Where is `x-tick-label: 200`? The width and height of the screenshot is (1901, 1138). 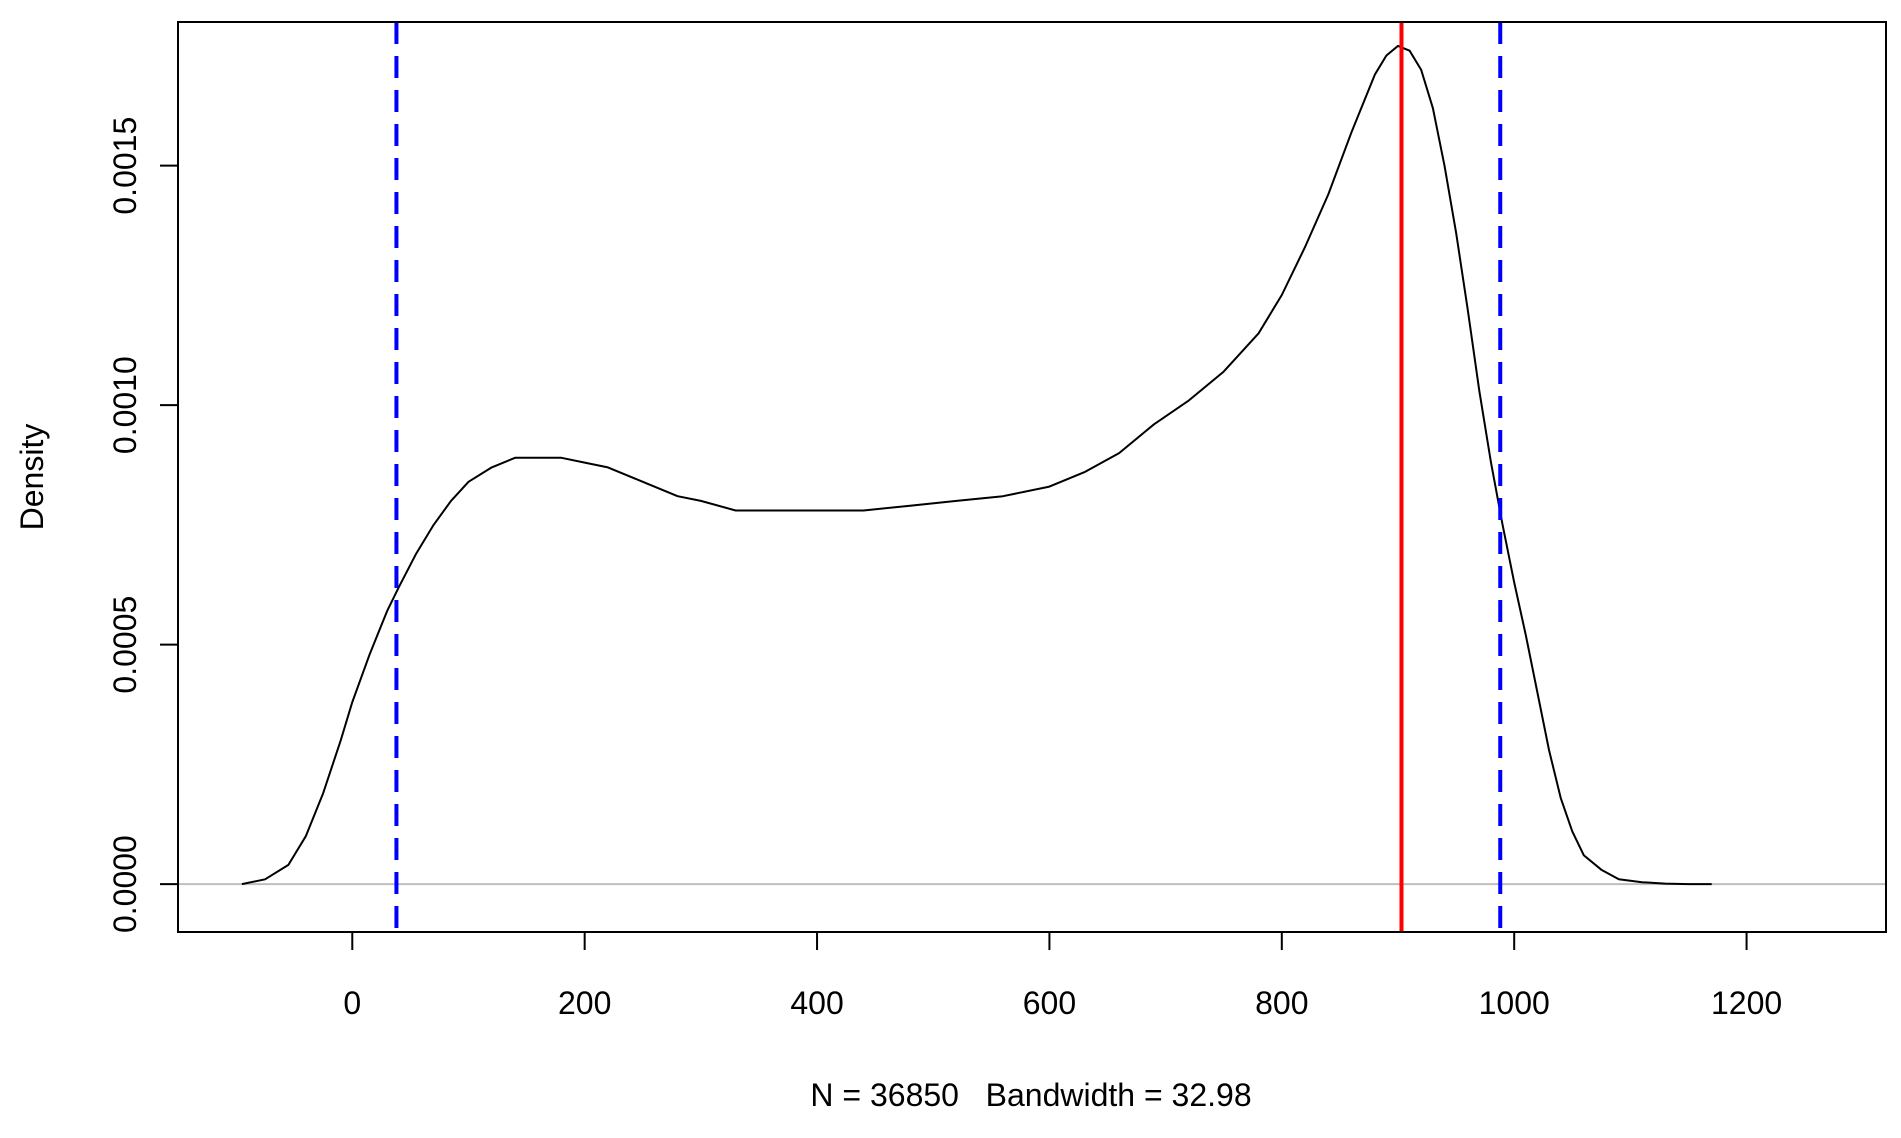 x-tick-label: 200 is located at coordinates (584, 1003).